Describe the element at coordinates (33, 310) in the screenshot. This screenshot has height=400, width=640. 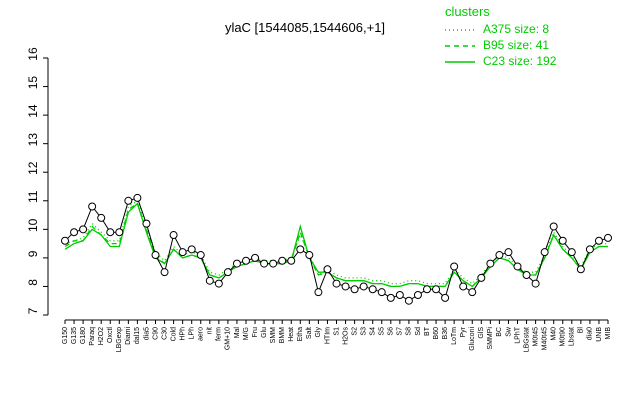
I see `y-tick-label: 7` at that location.